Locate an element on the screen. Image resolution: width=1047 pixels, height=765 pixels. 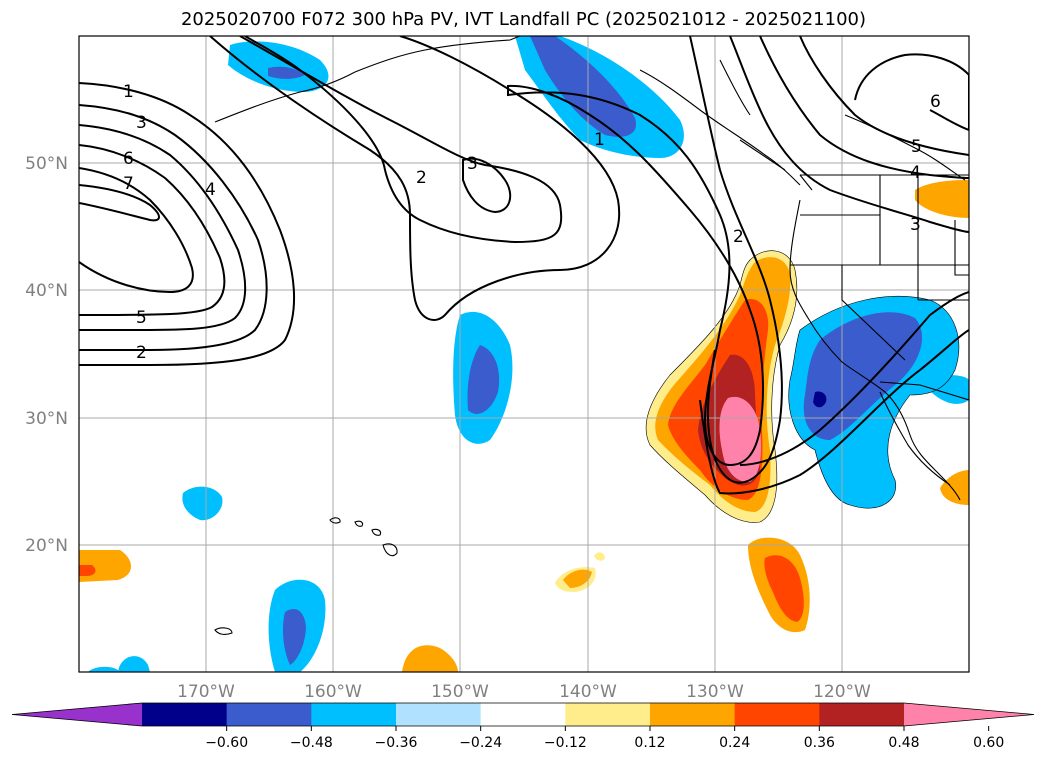
alaska-coast is located at coordinates (367, 79).